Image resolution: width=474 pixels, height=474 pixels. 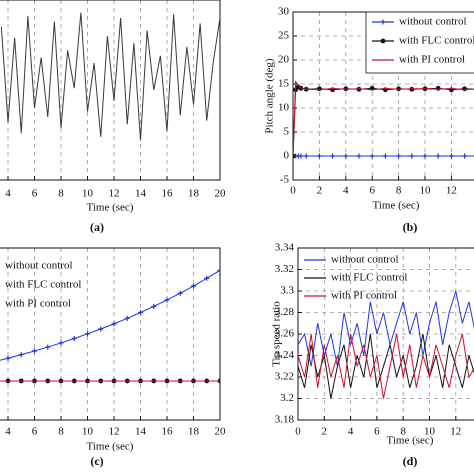 I want to click on plot-frame, so click(x=385, y=334).